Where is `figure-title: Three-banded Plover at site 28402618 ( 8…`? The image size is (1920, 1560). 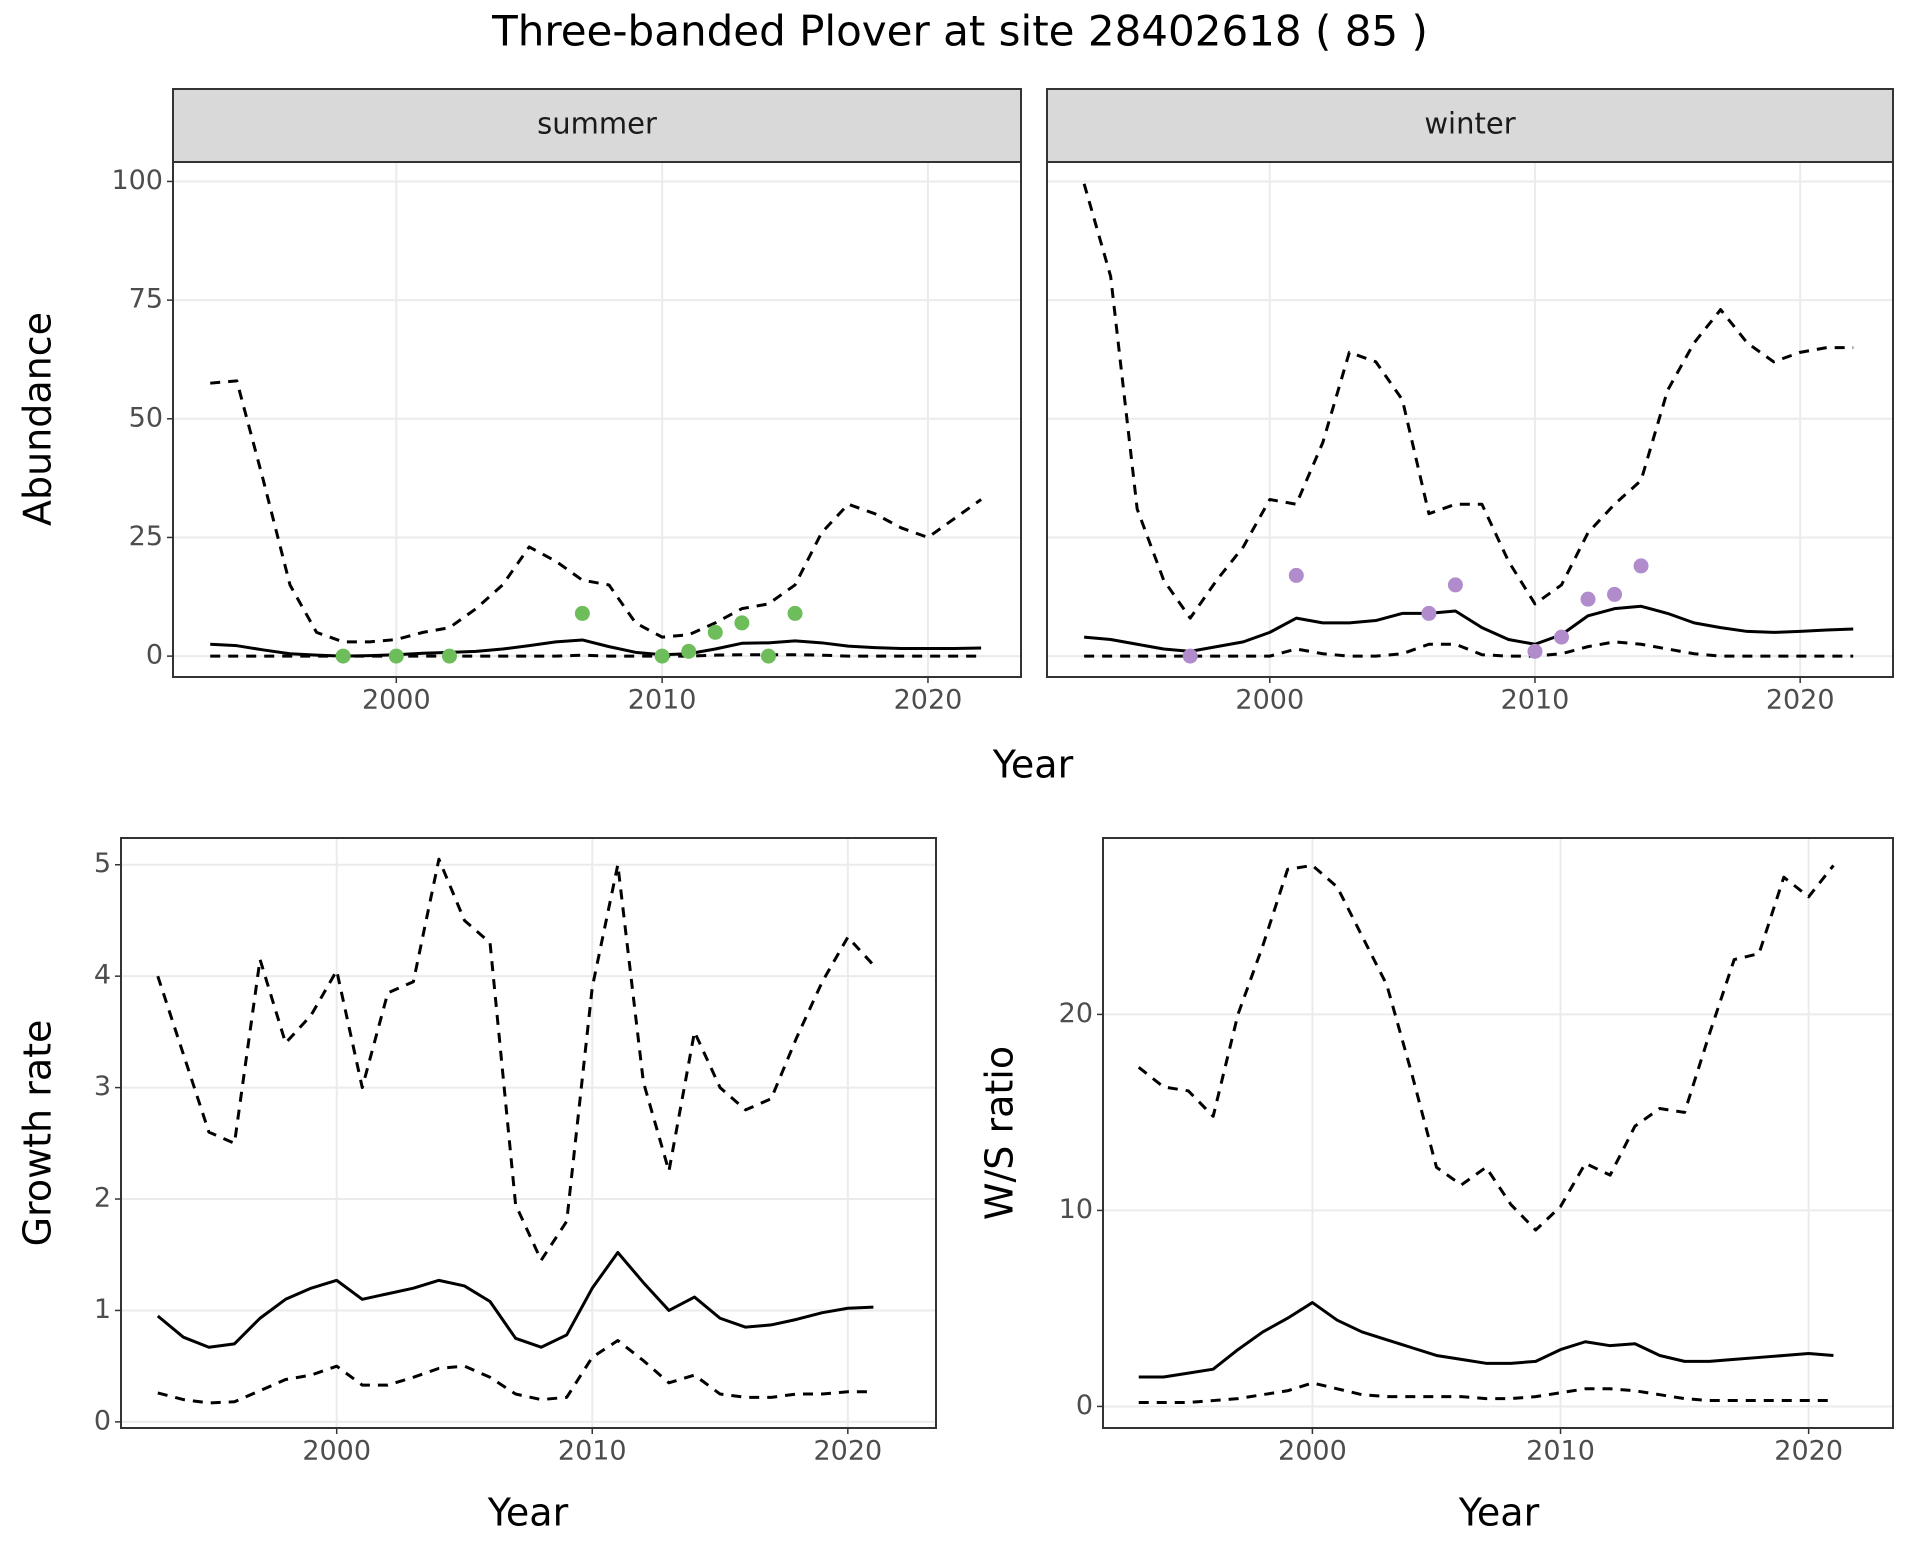
figure-title: Three-banded Plover at site 28402618 ( 8… is located at coordinates (959, 31).